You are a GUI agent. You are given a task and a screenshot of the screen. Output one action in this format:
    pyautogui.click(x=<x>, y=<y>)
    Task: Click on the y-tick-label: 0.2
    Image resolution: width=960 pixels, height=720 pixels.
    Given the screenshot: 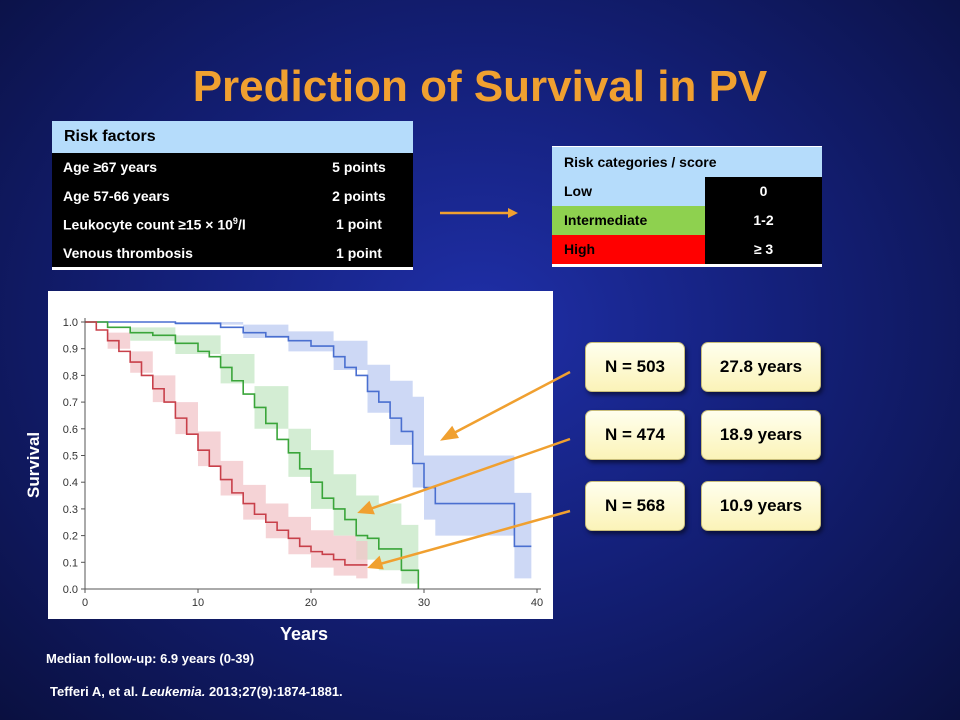 What is the action you would take?
    pyautogui.click(x=70, y=537)
    